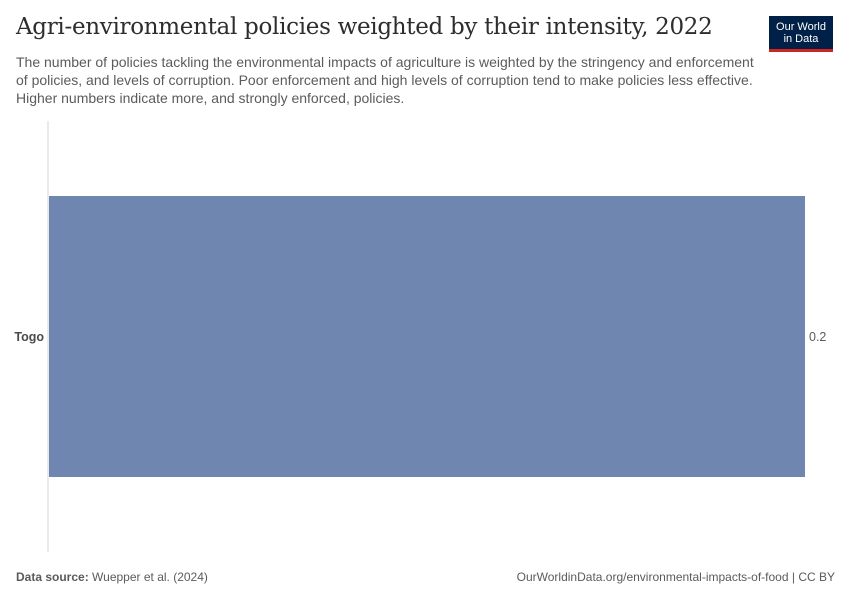 This screenshot has width=850, height=600. Describe the element at coordinates (29, 337) in the screenshot. I see `category-label: Togo` at that location.